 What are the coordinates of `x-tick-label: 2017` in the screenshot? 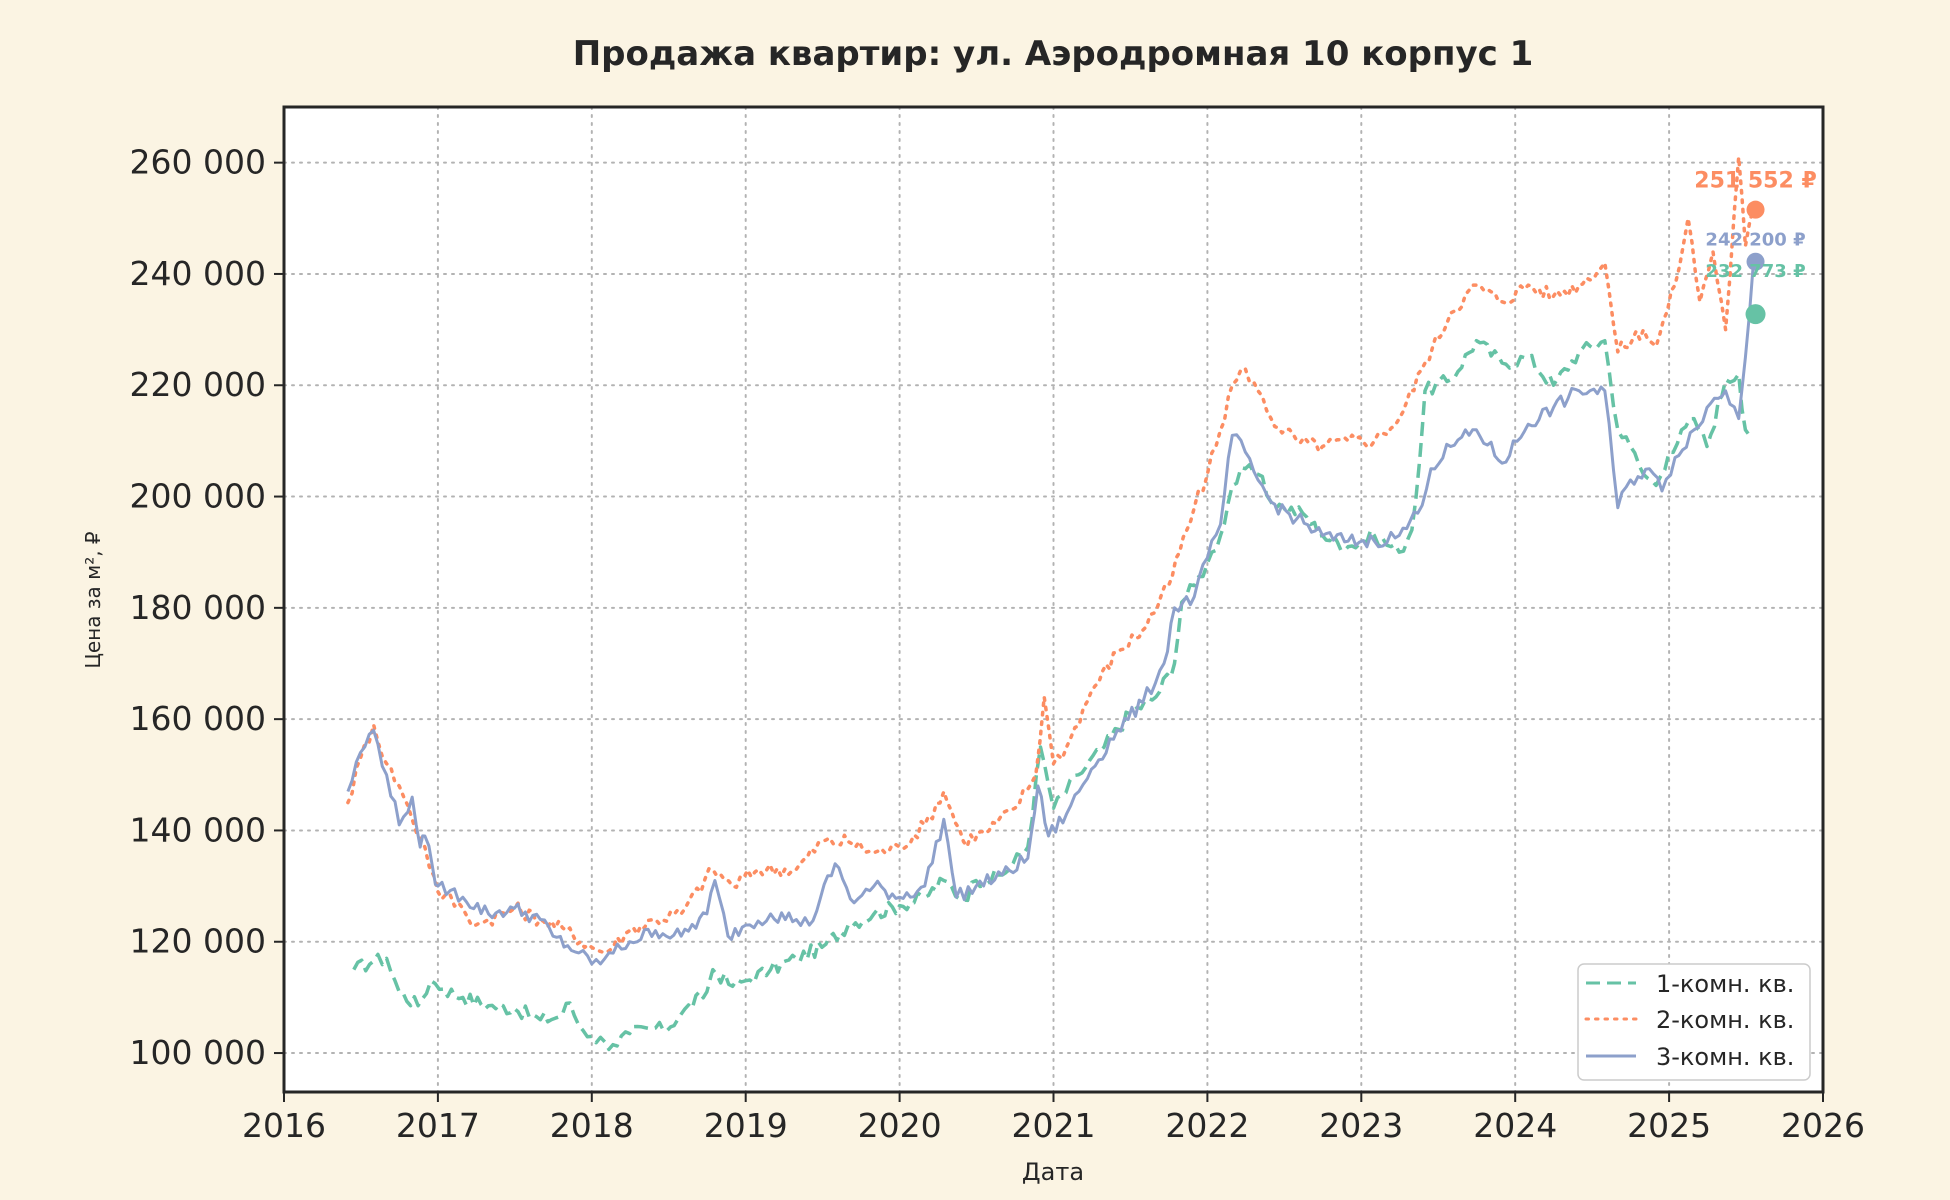 It's located at (438, 1125).